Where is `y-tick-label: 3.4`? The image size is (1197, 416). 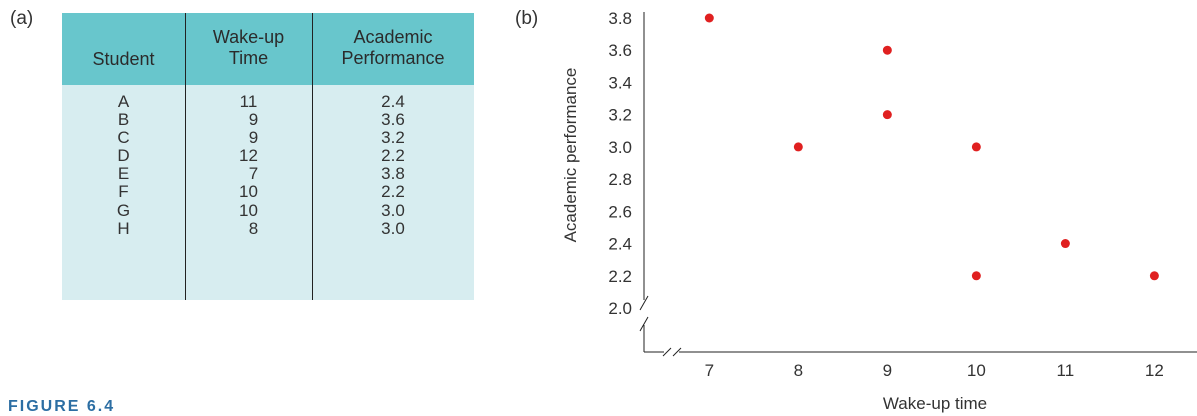
y-tick-label: 3.4 is located at coordinates (620, 82).